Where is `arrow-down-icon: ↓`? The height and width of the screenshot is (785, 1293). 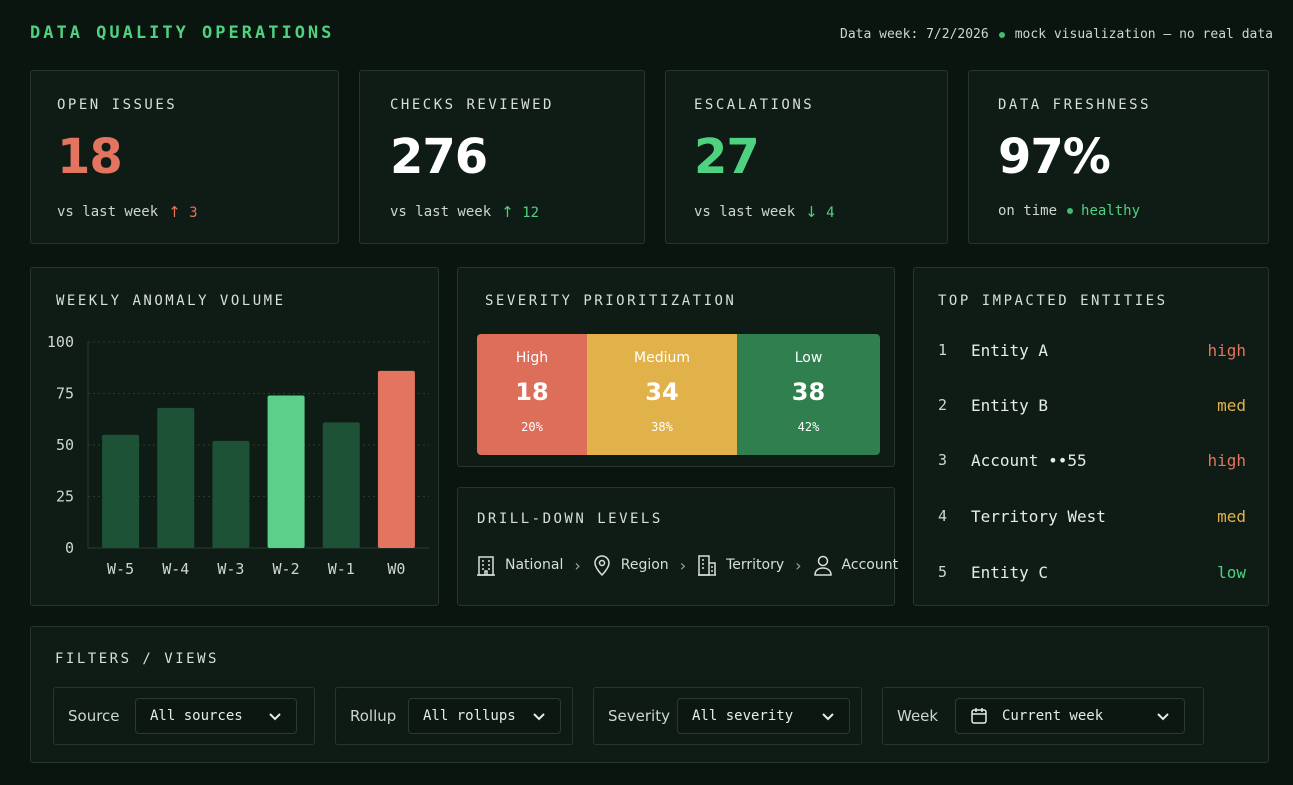 arrow-down-icon: ↓ is located at coordinates (811, 212).